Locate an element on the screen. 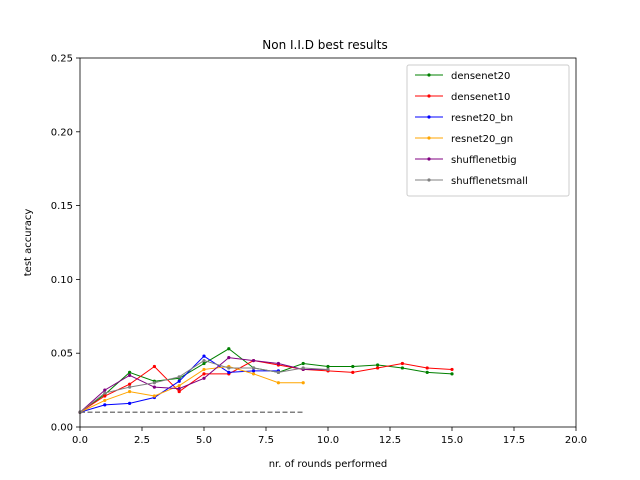 The height and width of the screenshot is (480, 640). series-line-resnet20_gn is located at coordinates (191, 389).